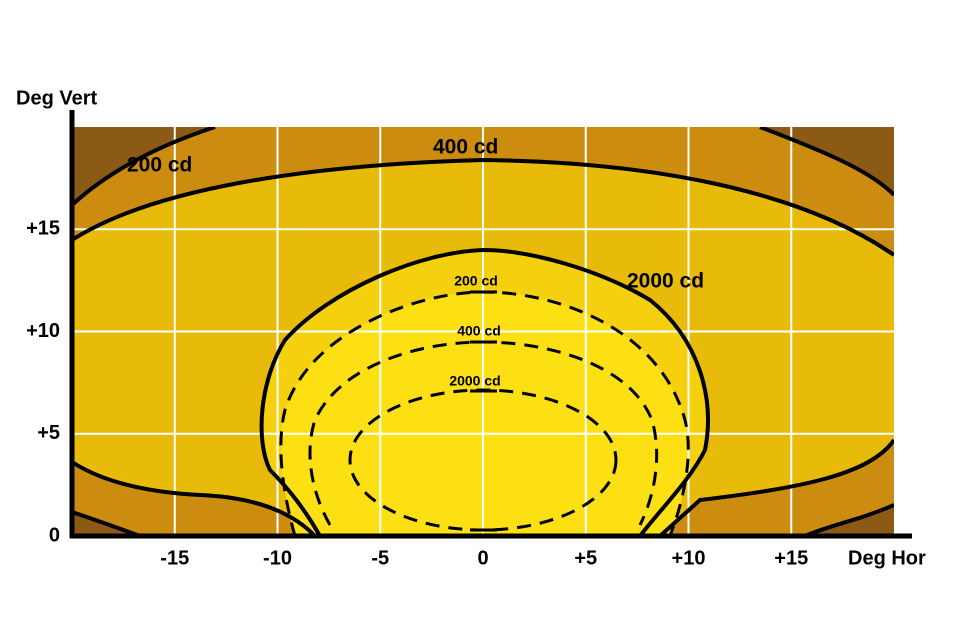  I want to click on x-tick-label: 0, so click(482, 558).